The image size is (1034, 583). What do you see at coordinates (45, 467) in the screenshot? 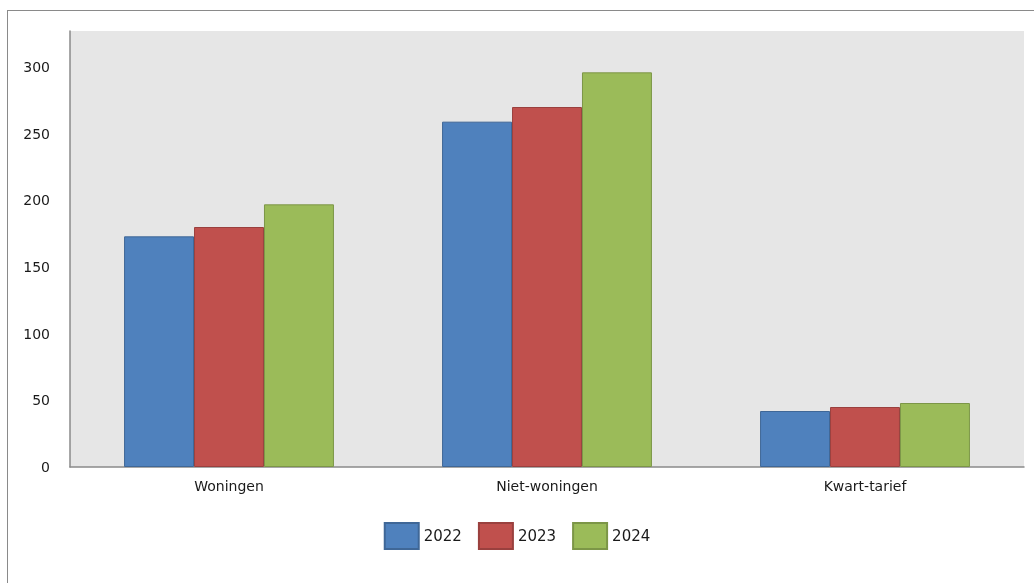
I see `y-tick-label: 0` at bounding box center [45, 467].